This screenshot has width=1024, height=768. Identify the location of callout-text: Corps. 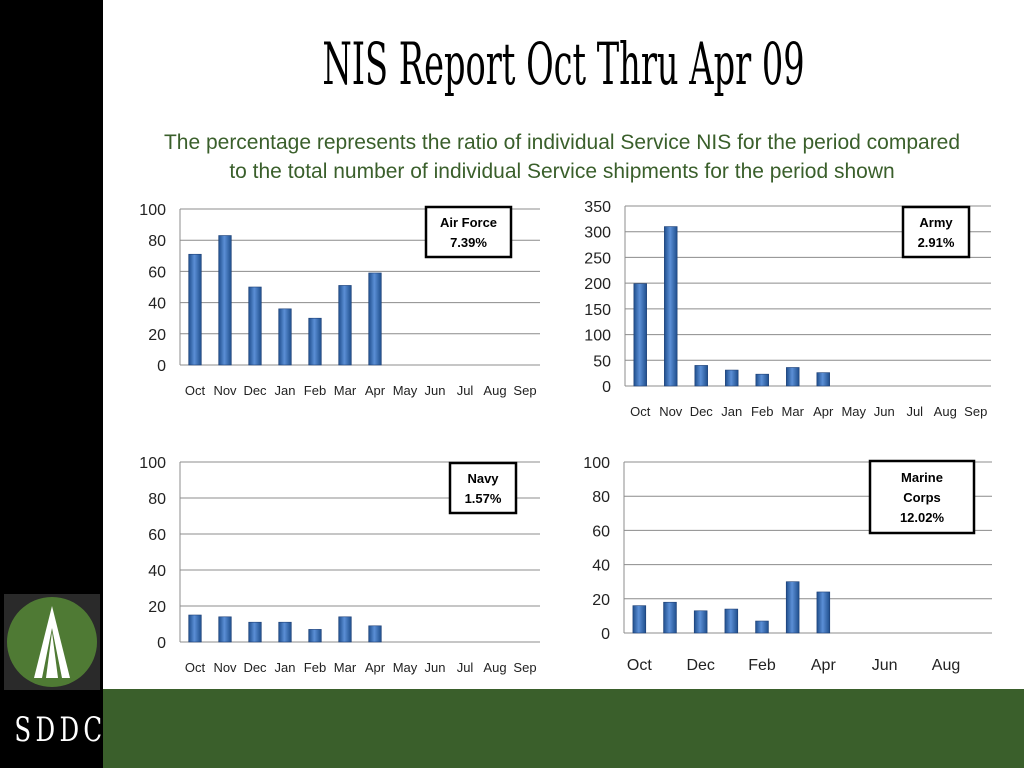
(922, 497).